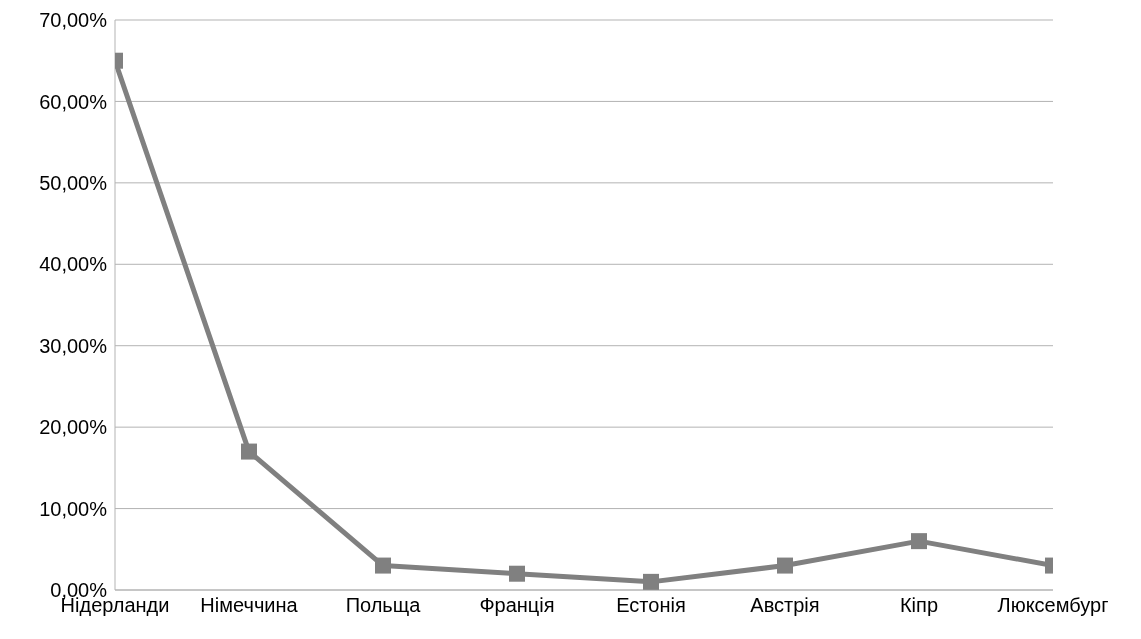 The height and width of the screenshot is (639, 1141). Describe the element at coordinates (73, 427) in the screenshot. I see `y-tick-label: 20,00%` at that location.